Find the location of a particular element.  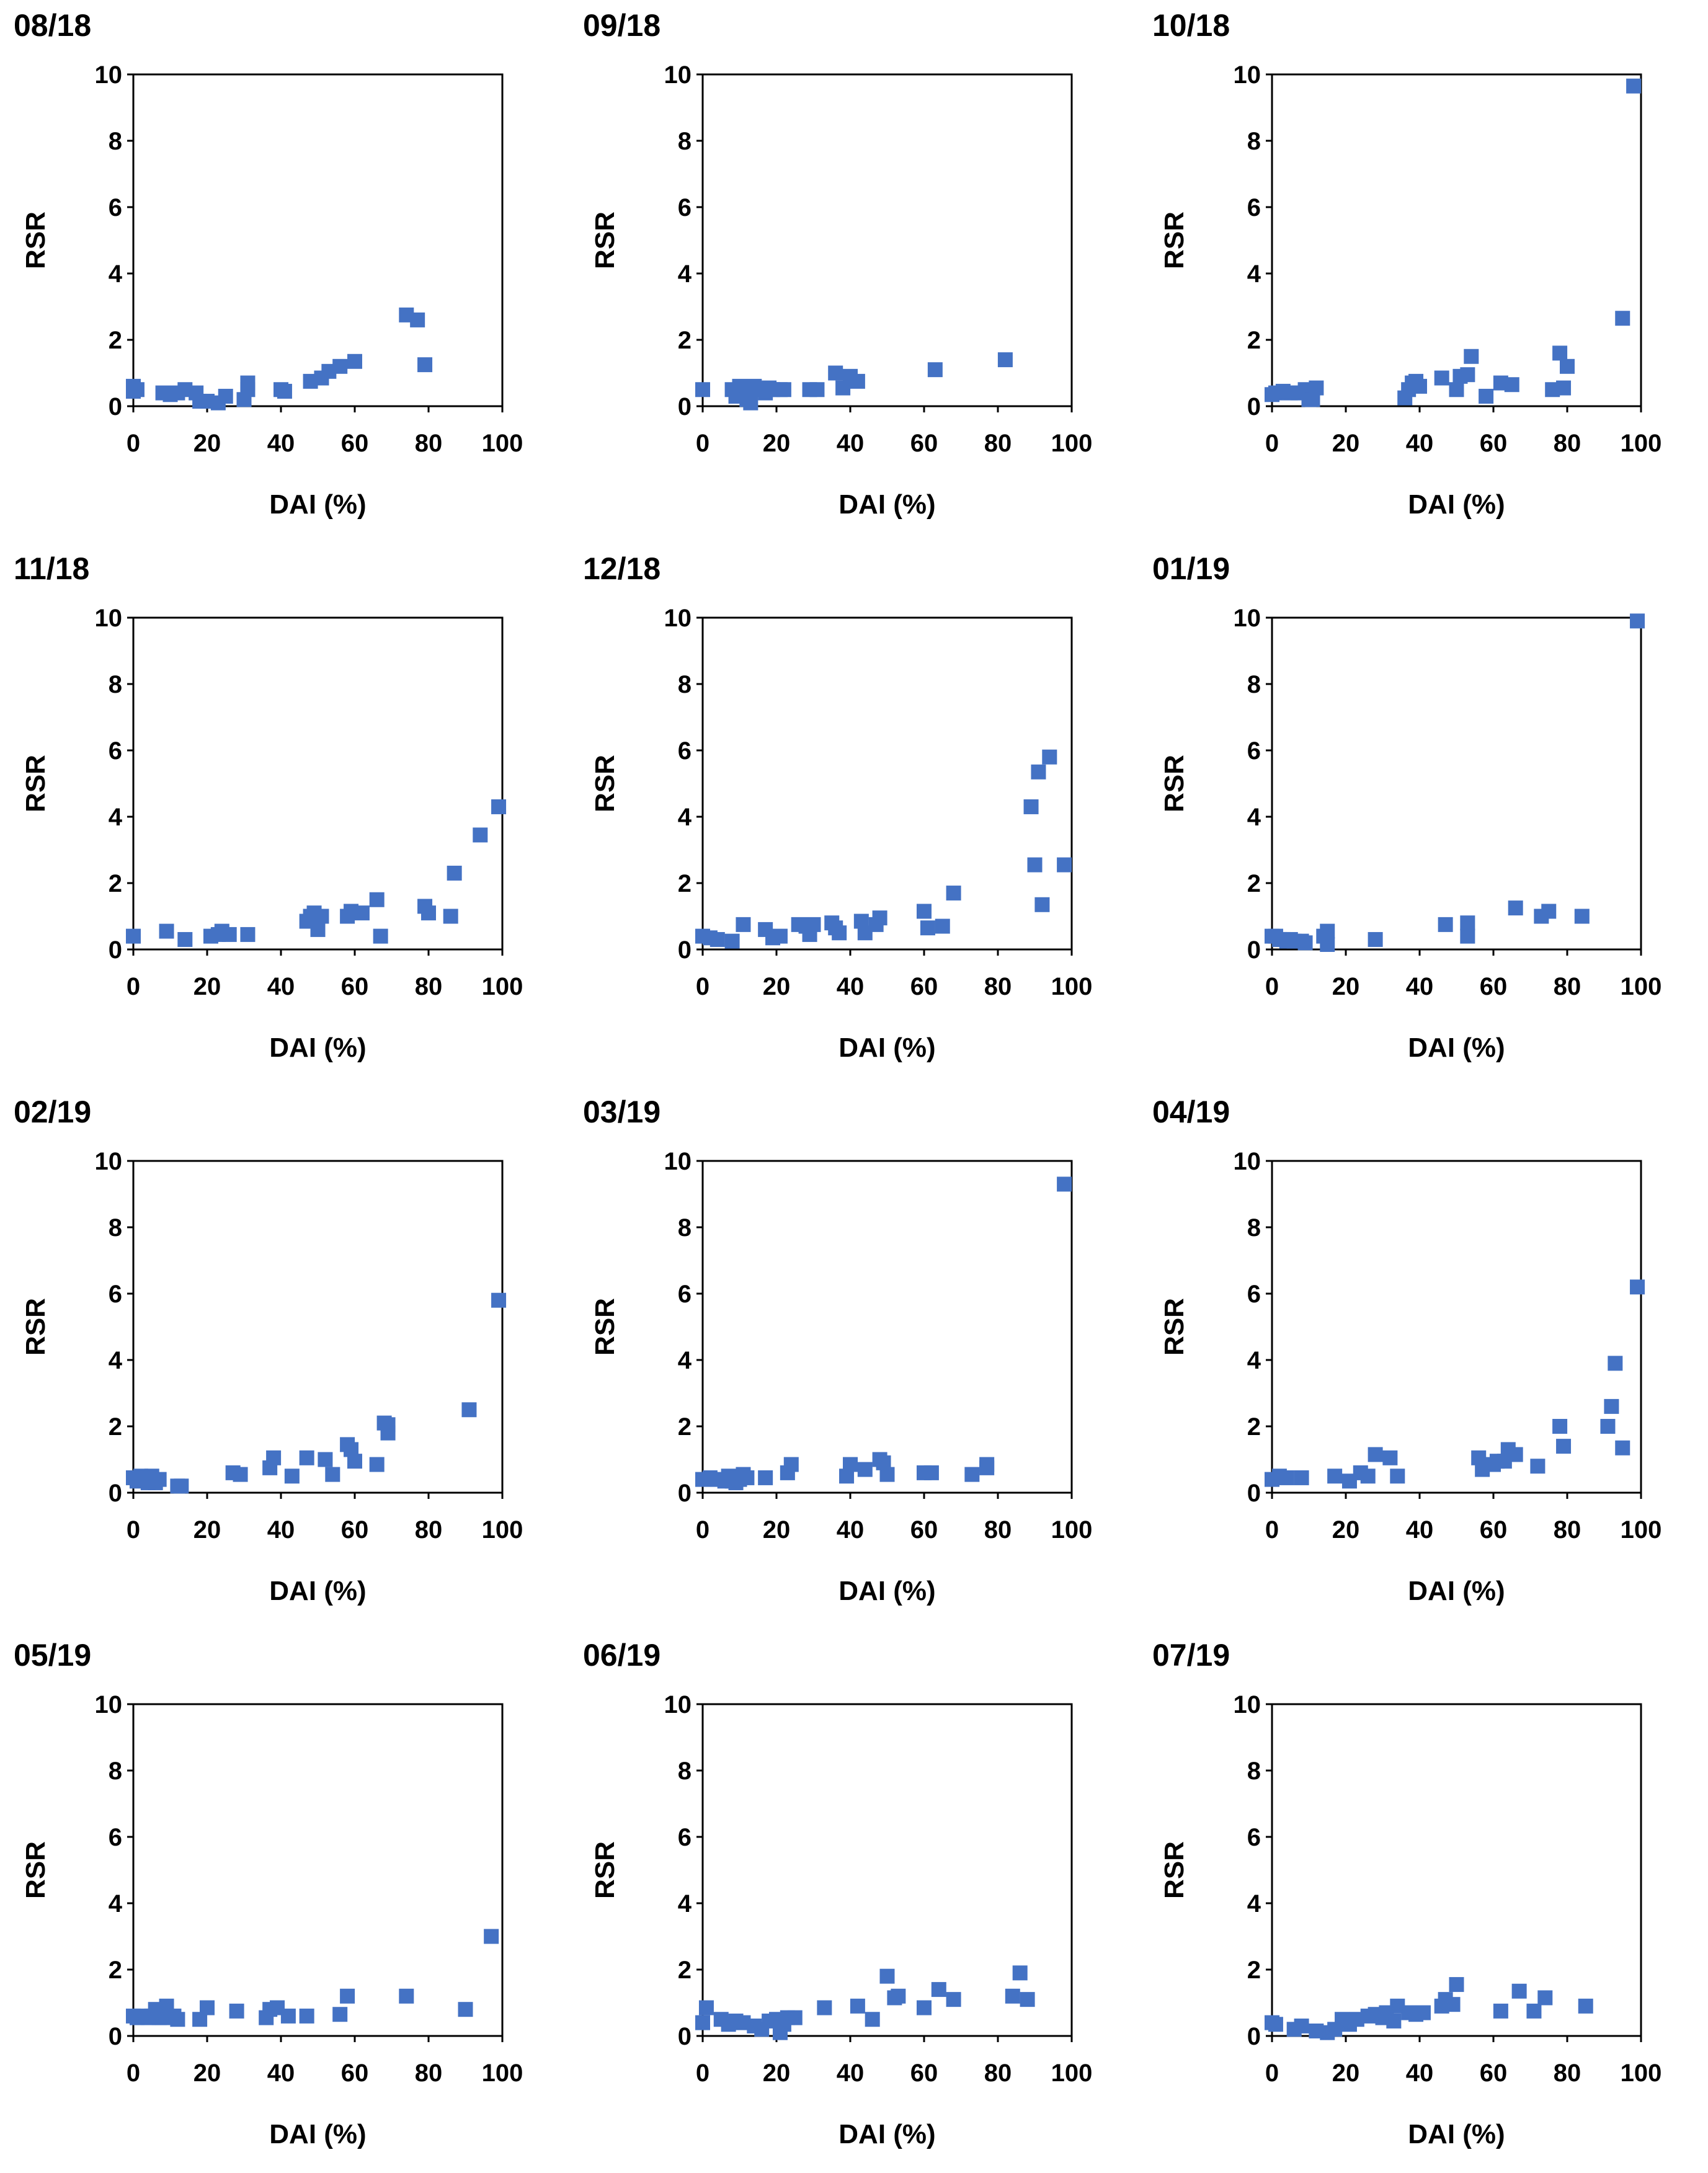

chart-title: 12/18 is located at coordinates (622, 568).